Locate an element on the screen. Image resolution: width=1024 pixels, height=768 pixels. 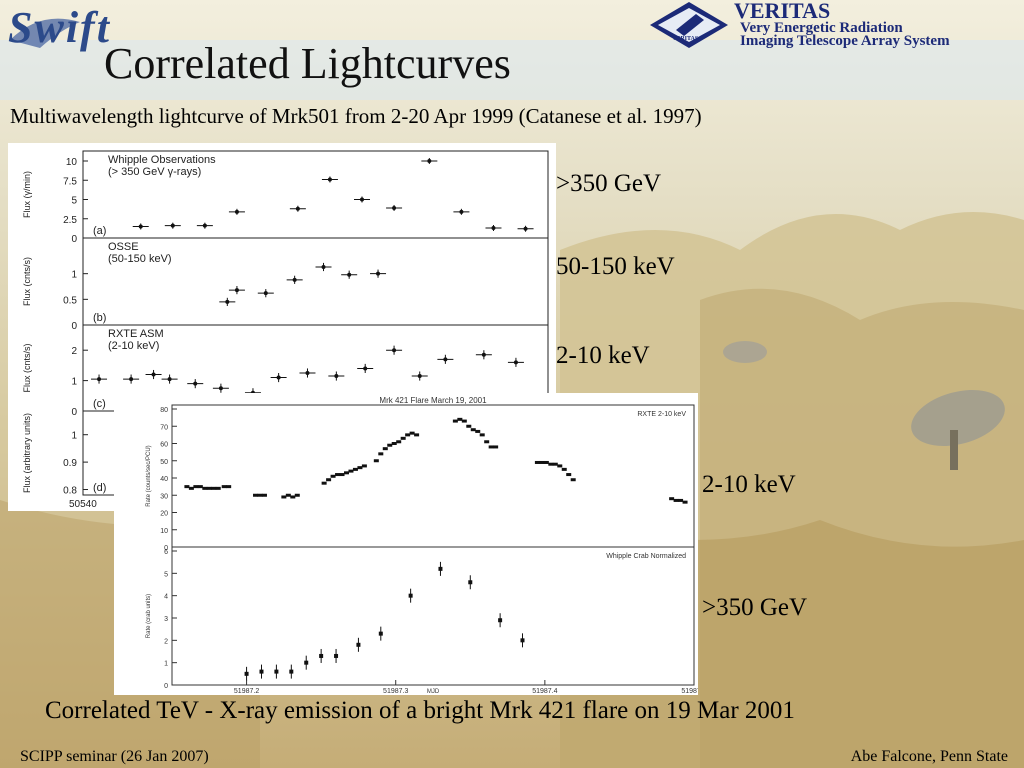
x-tick-label: 51987.3 is located at coordinates (395, 691).